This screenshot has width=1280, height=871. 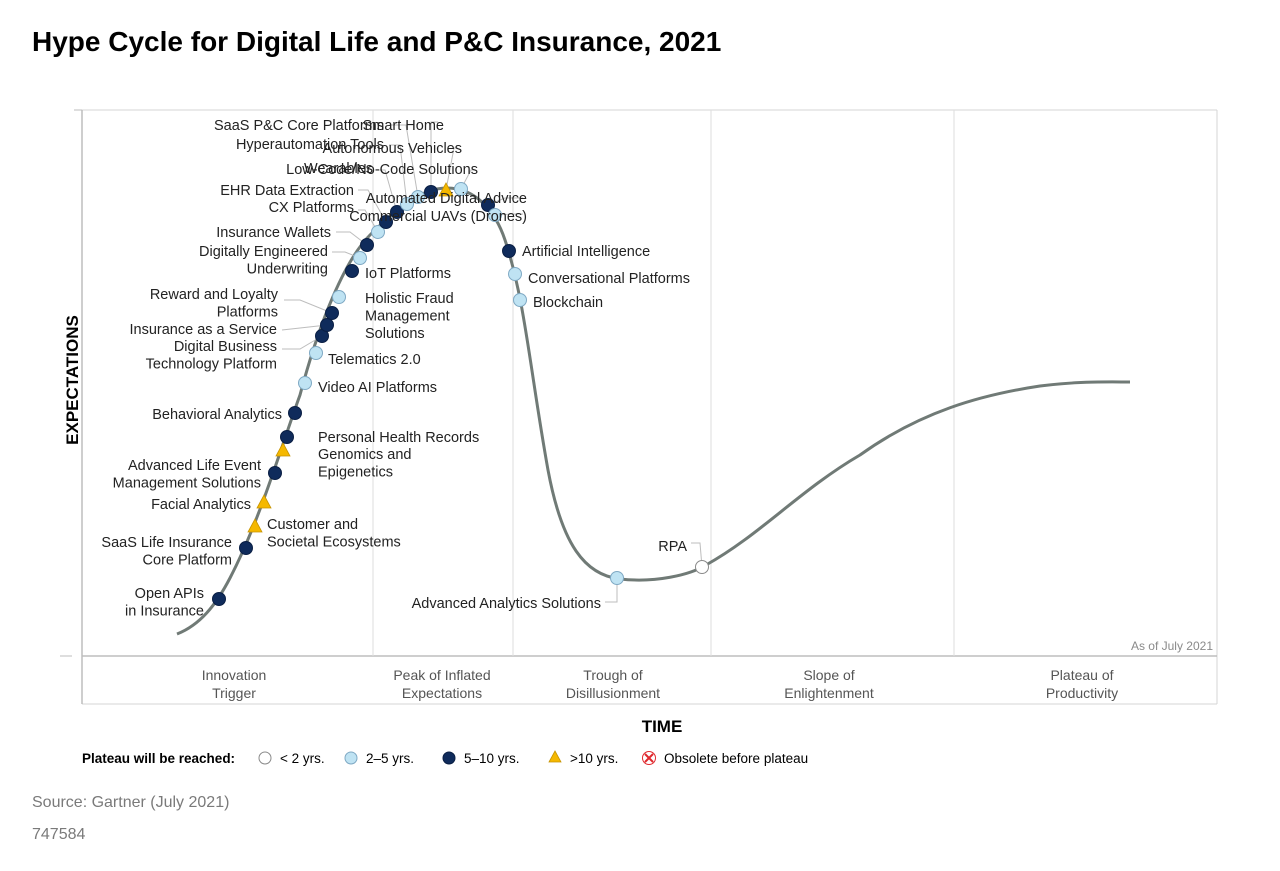 I want to click on marker-automated-digital-advice, so click(x=488, y=205).